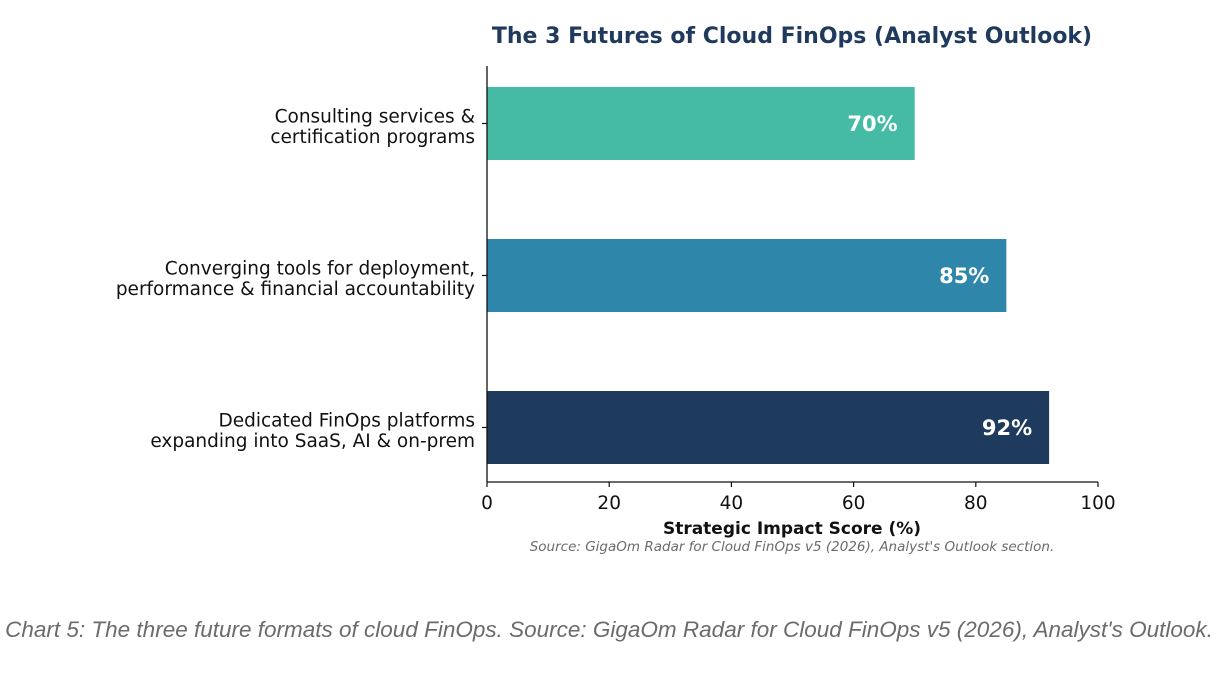  Describe the element at coordinates (609, 503) in the screenshot. I see `x-tick-label: 20` at that location.